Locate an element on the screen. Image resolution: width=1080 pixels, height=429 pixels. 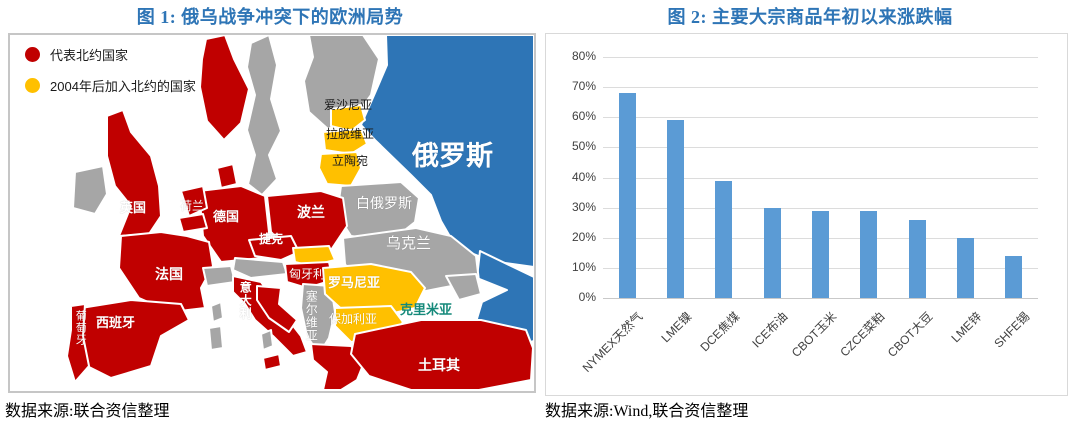
bar-ICE布油 is located at coordinates (772, 252).